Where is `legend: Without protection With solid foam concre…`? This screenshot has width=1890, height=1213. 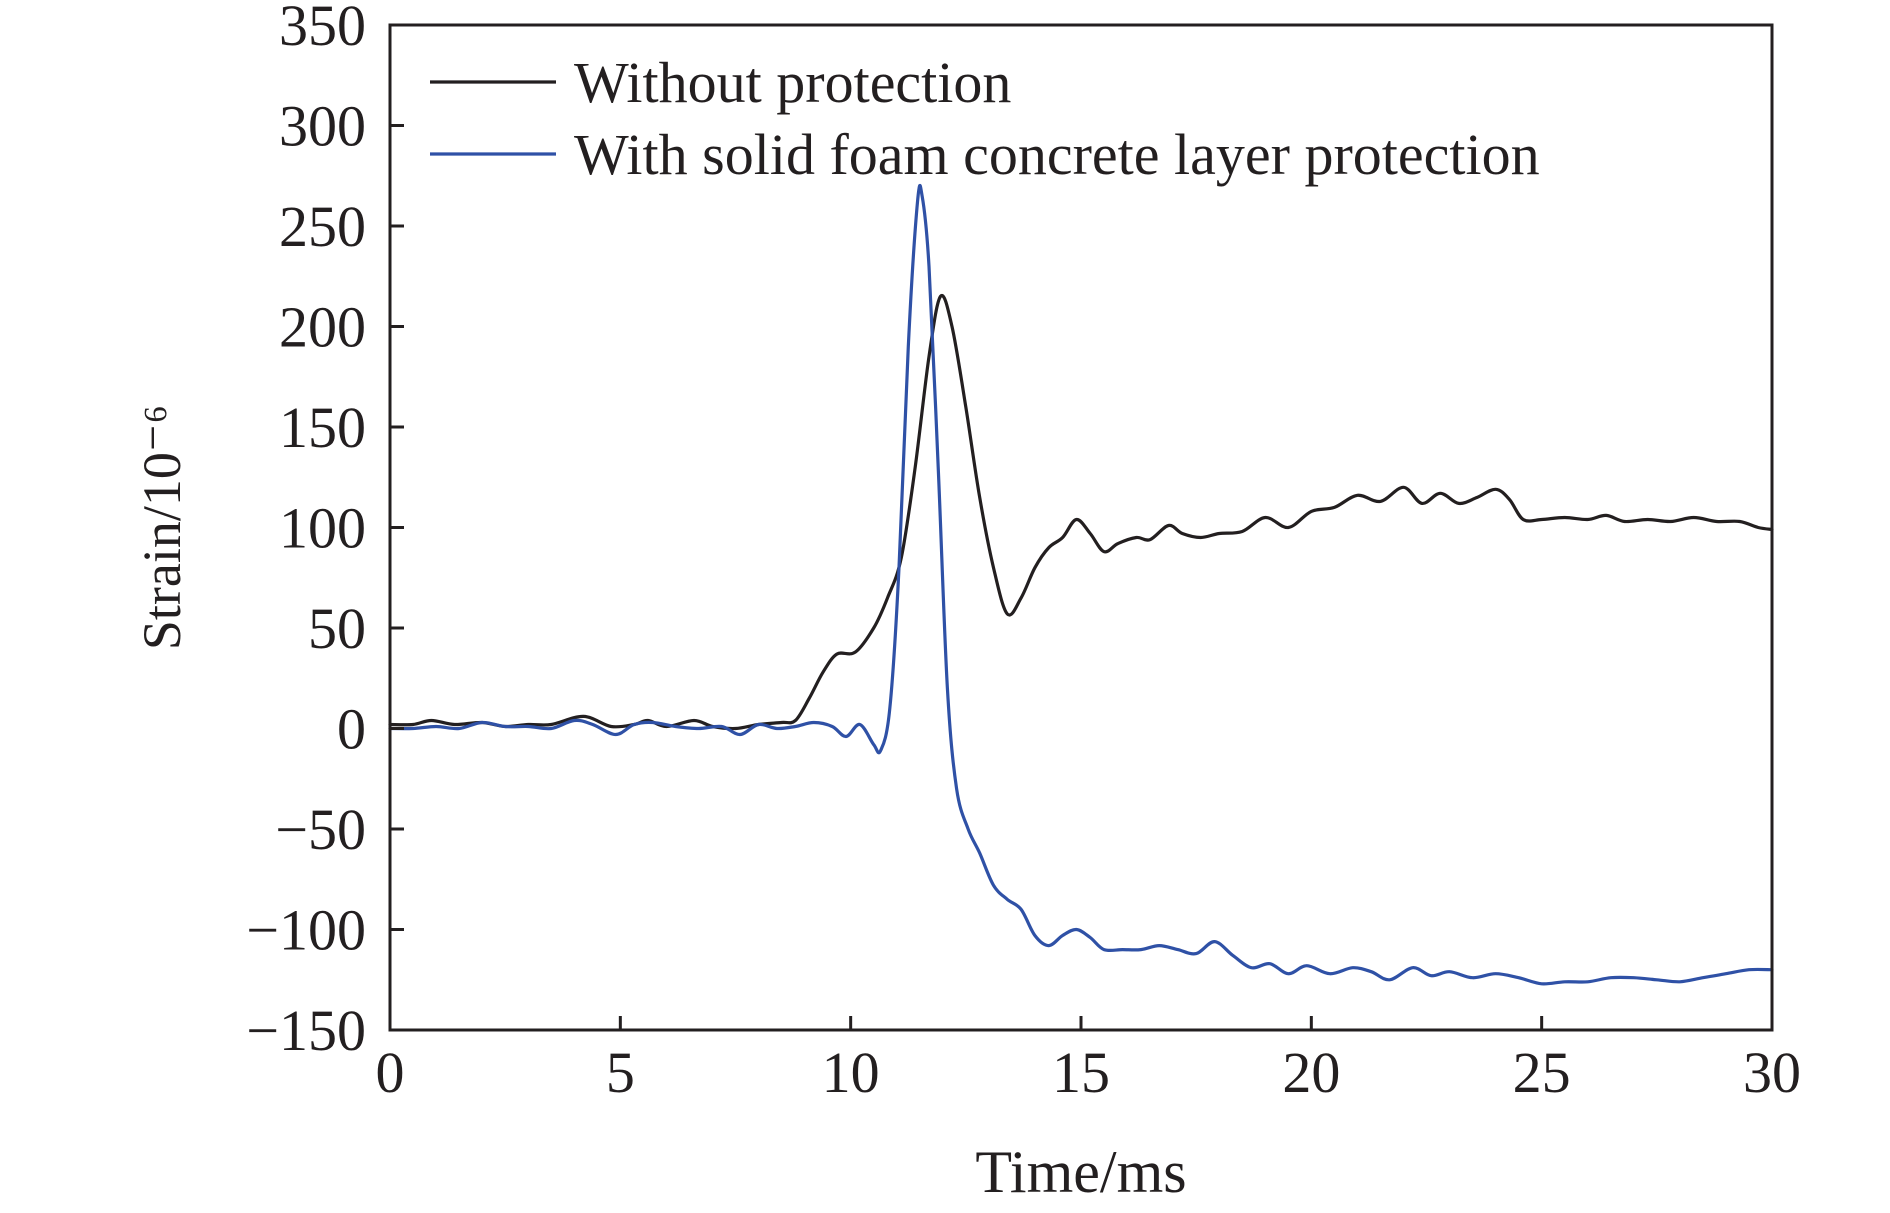
legend: Without protection With solid foam concre… is located at coordinates (985, 118).